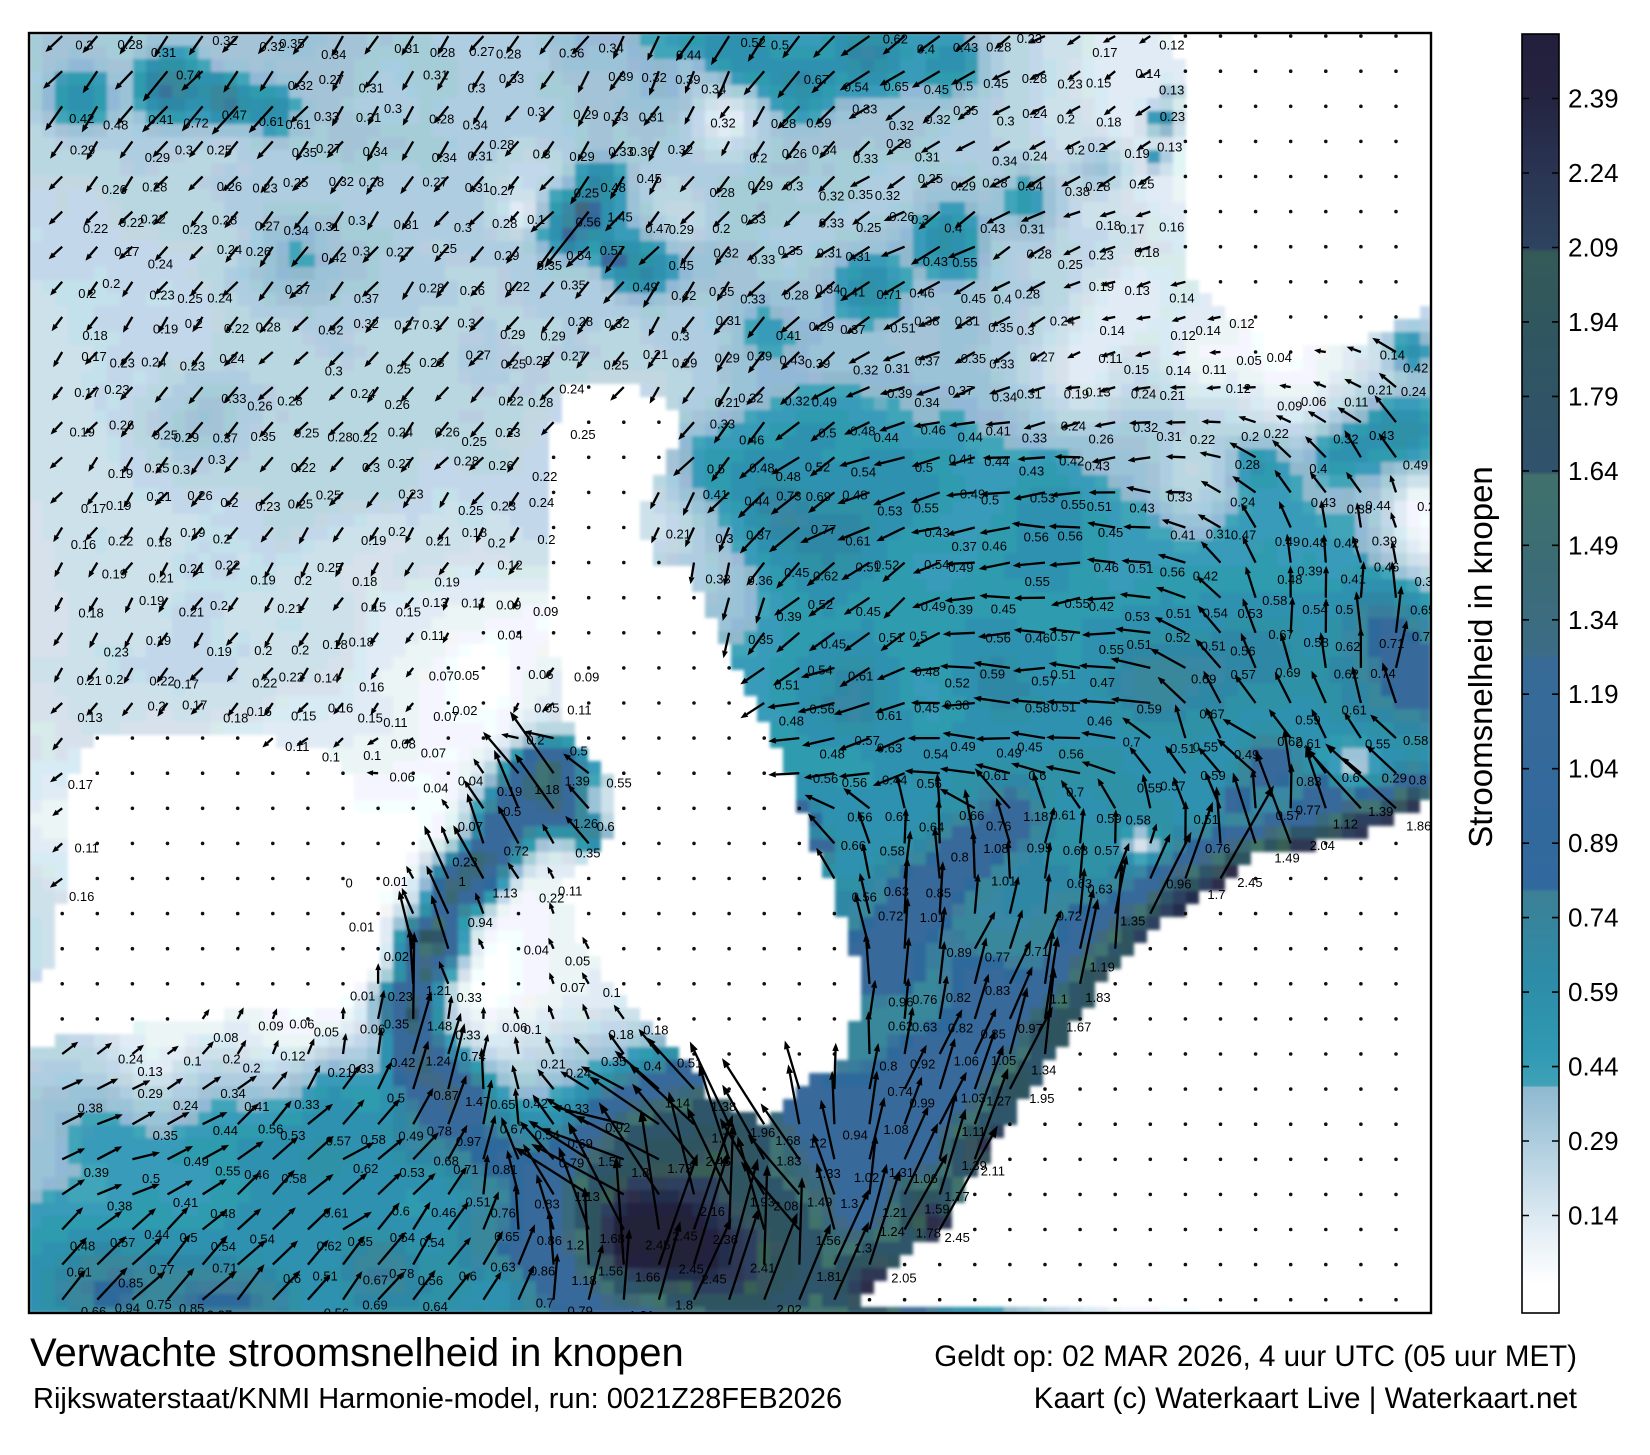 The image size is (1650, 1455). I want to click on svg-text: 0.77, so click(997, 956).